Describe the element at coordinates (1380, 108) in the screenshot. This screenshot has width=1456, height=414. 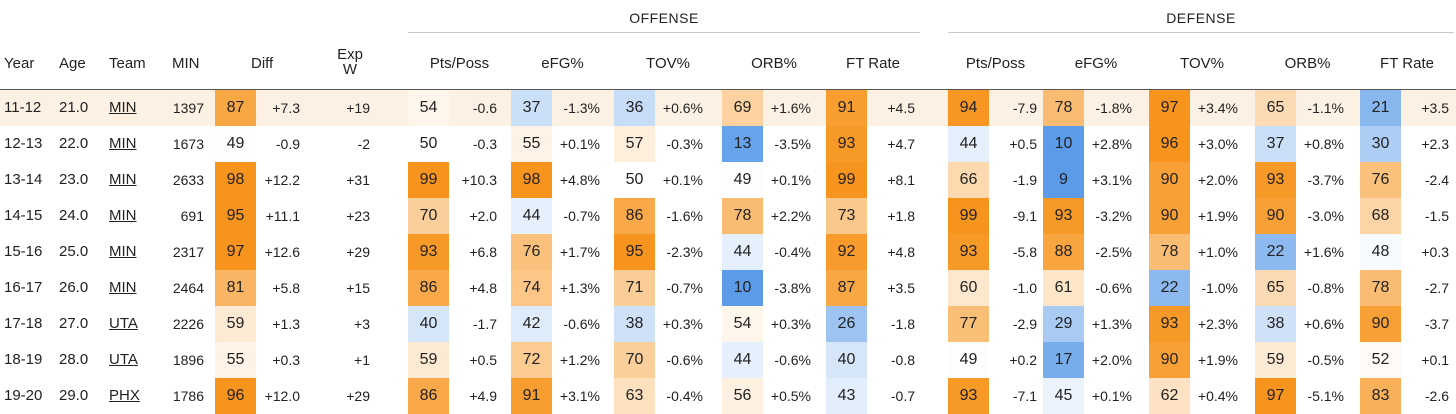
I see `defense-percentile-cell: 21` at that location.